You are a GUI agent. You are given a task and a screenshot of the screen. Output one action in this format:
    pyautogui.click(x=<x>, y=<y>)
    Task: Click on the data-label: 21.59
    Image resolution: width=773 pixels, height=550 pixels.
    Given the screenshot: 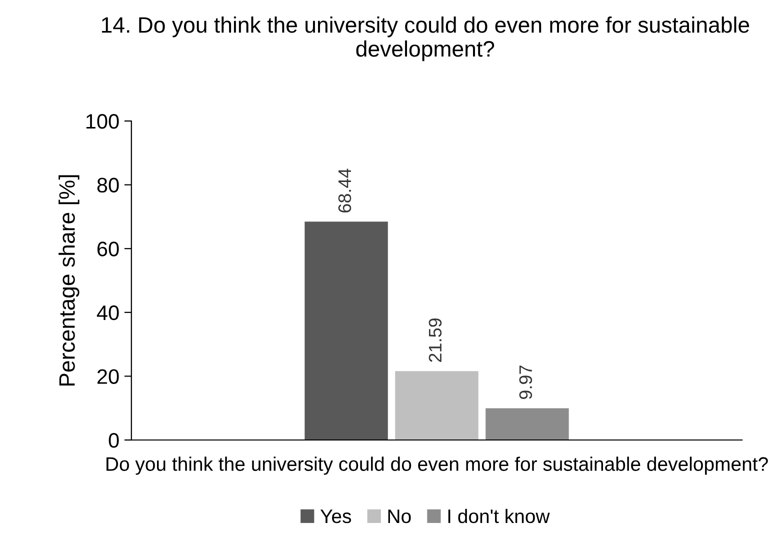 What is the action you would take?
    pyautogui.click(x=435, y=340)
    